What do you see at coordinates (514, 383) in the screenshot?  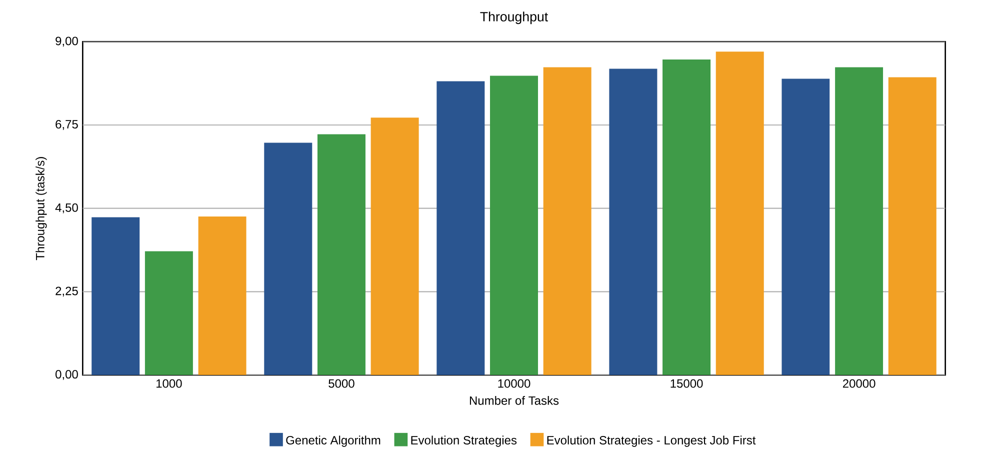 I see `x-tick-label: 10000` at bounding box center [514, 383].